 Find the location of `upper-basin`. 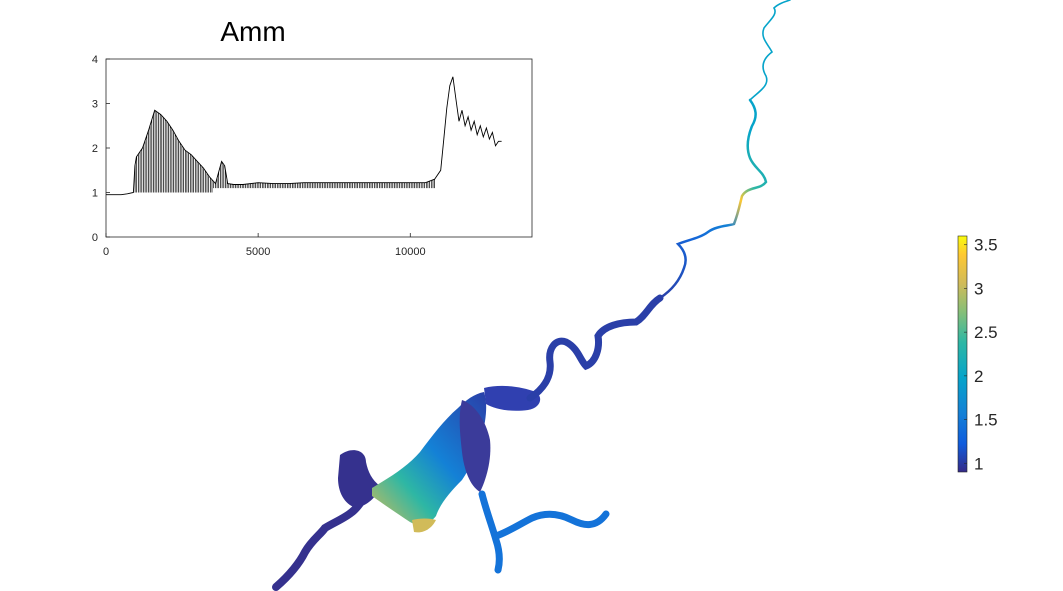

upper-basin is located at coordinates (512, 398).